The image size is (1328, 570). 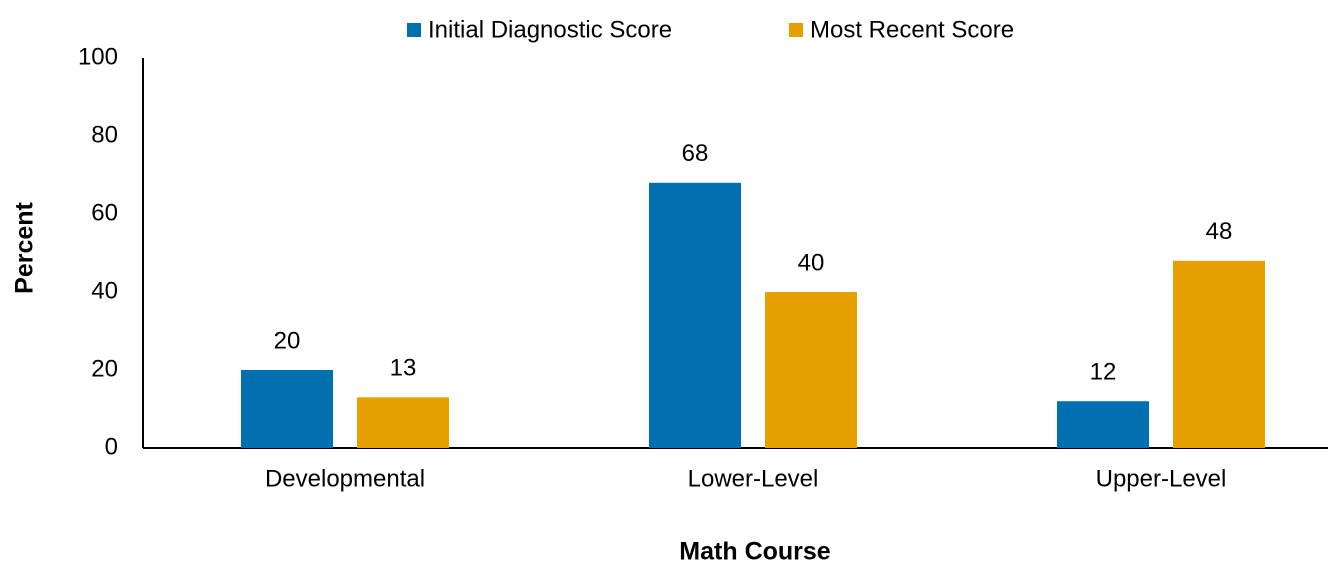 What do you see at coordinates (403, 368) in the screenshot?
I see `data-label: 13` at bounding box center [403, 368].